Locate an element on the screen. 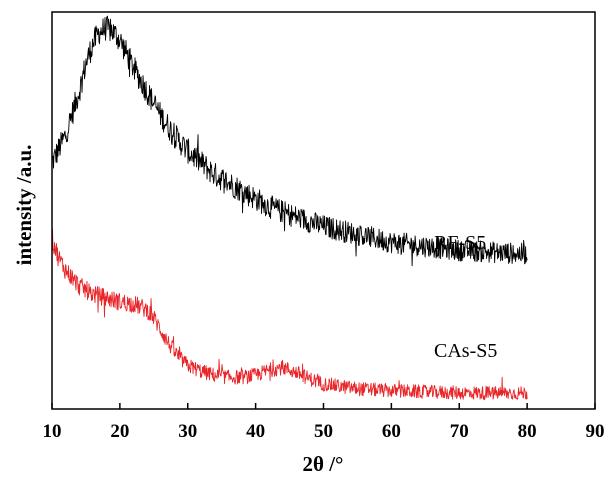 Image resolution: width=608 pixels, height=477 pixels. x-axis: 10 20 30 40 50 60 70 80 90 is located at coordinates (324, 422).